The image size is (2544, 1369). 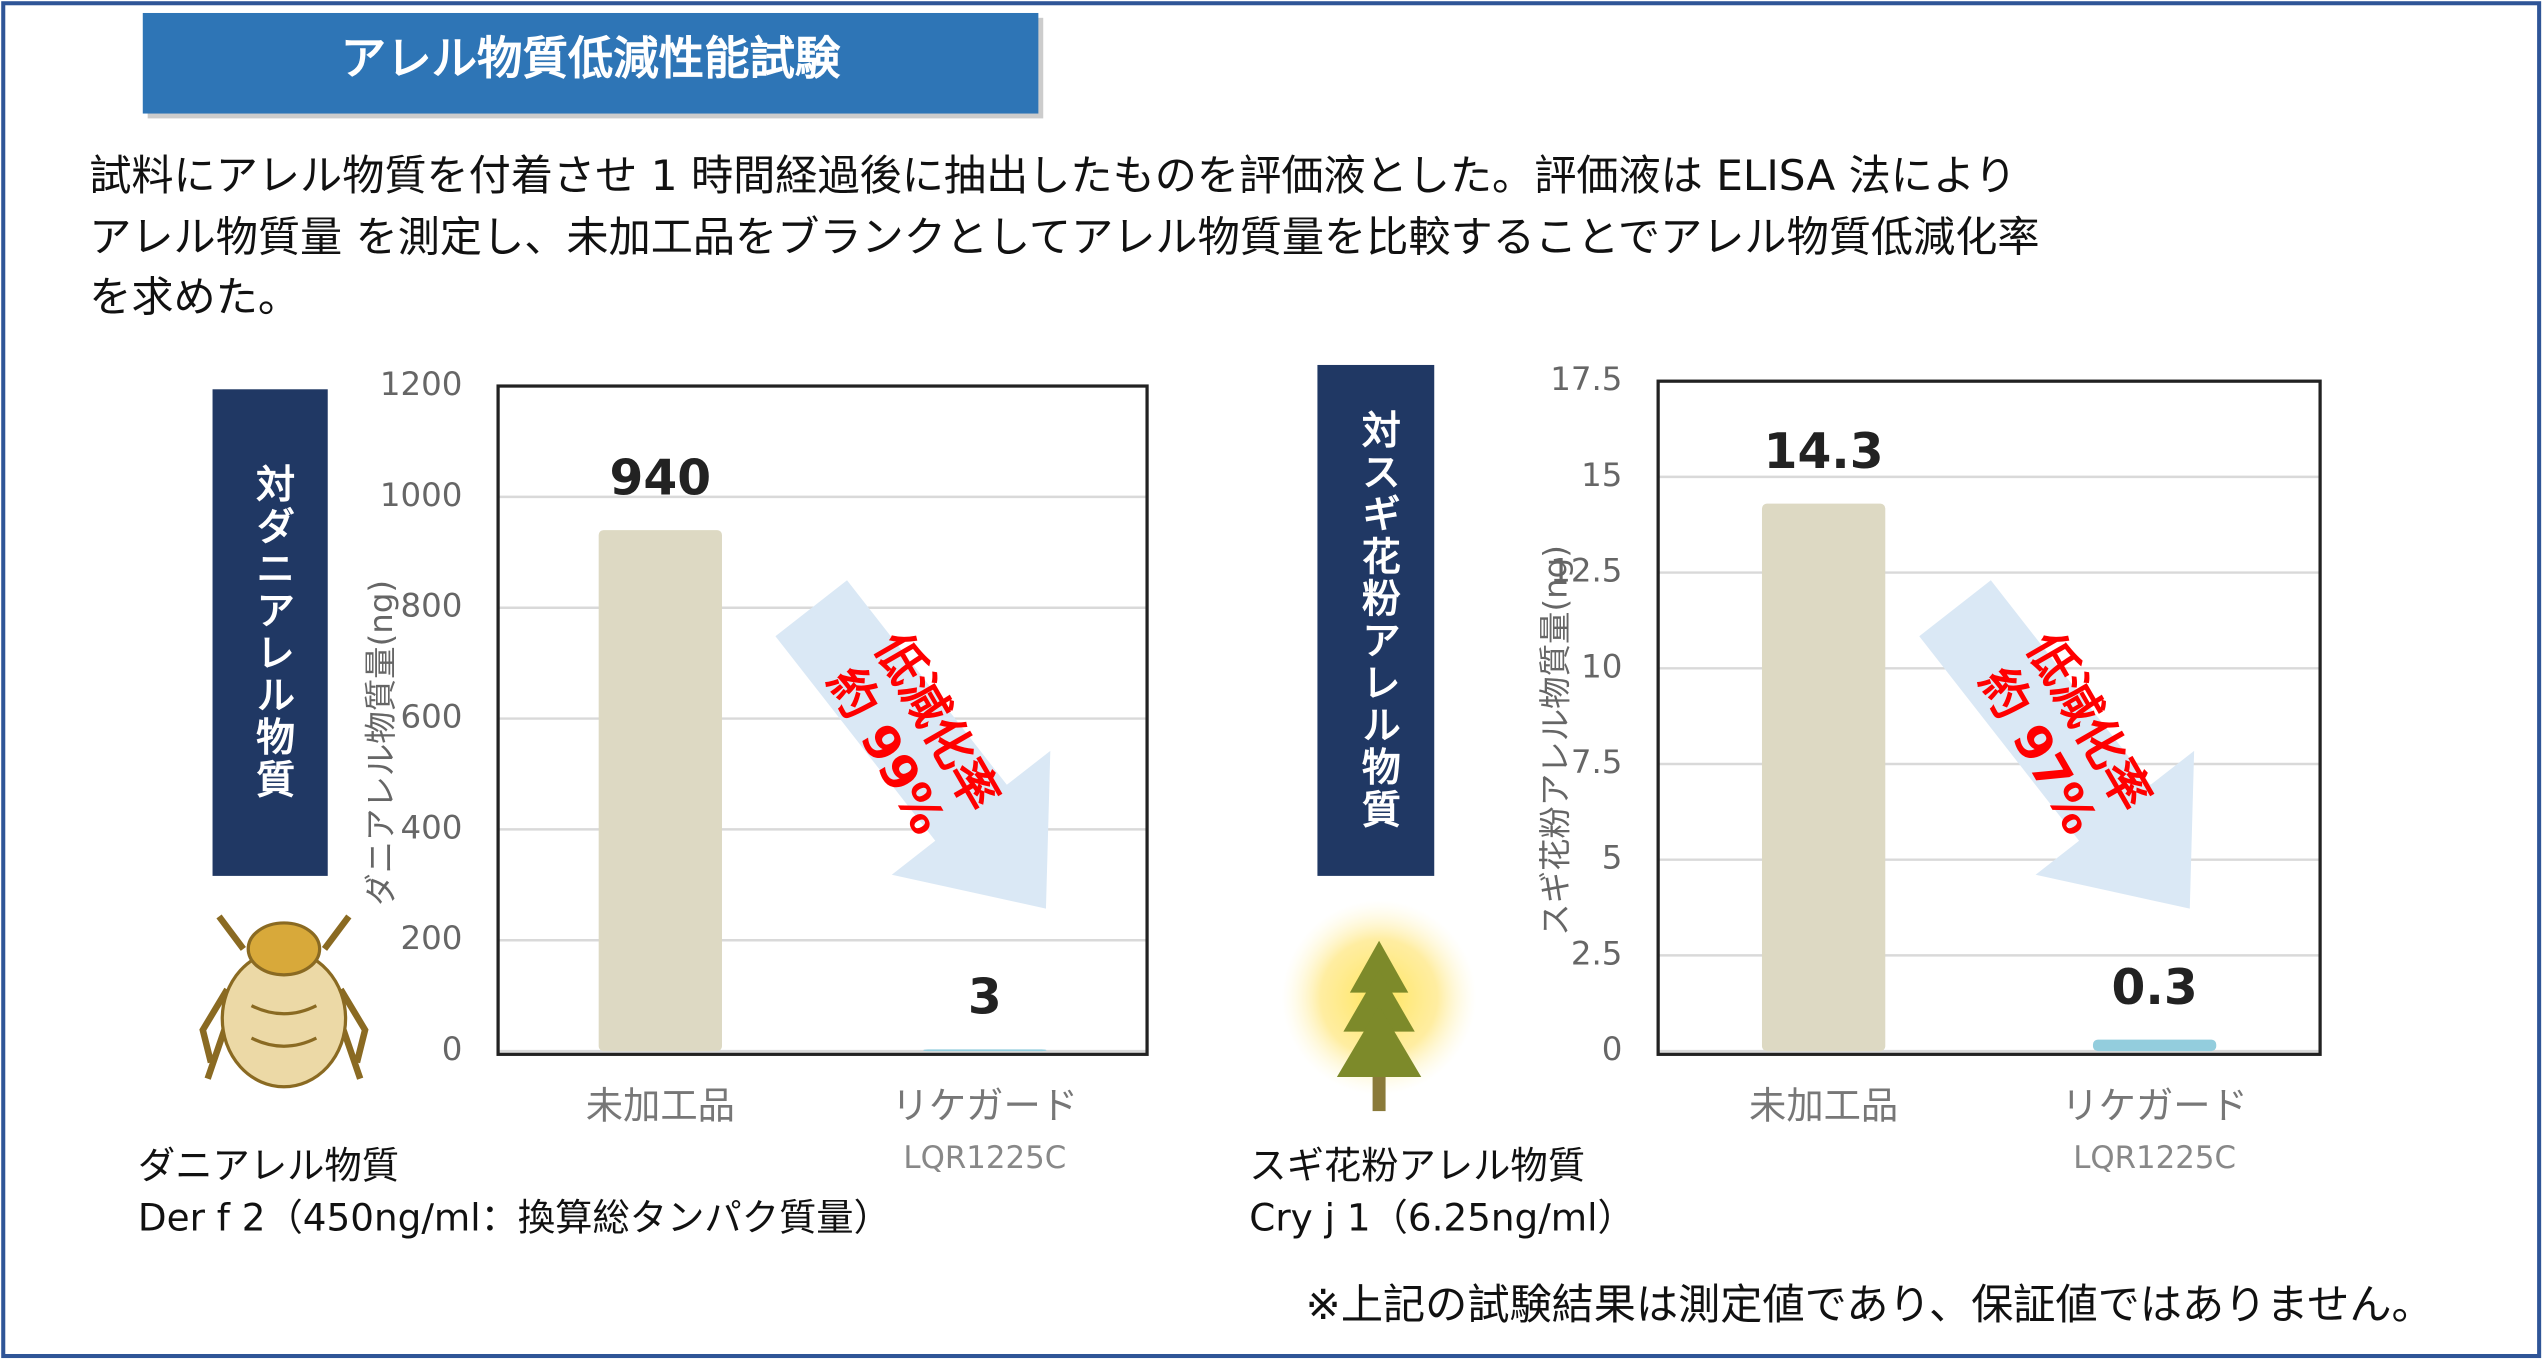 What do you see at coordinates (431, 938) in the screenshot?
I see `y-tick-label: 200` at bounding box center [431, 938].